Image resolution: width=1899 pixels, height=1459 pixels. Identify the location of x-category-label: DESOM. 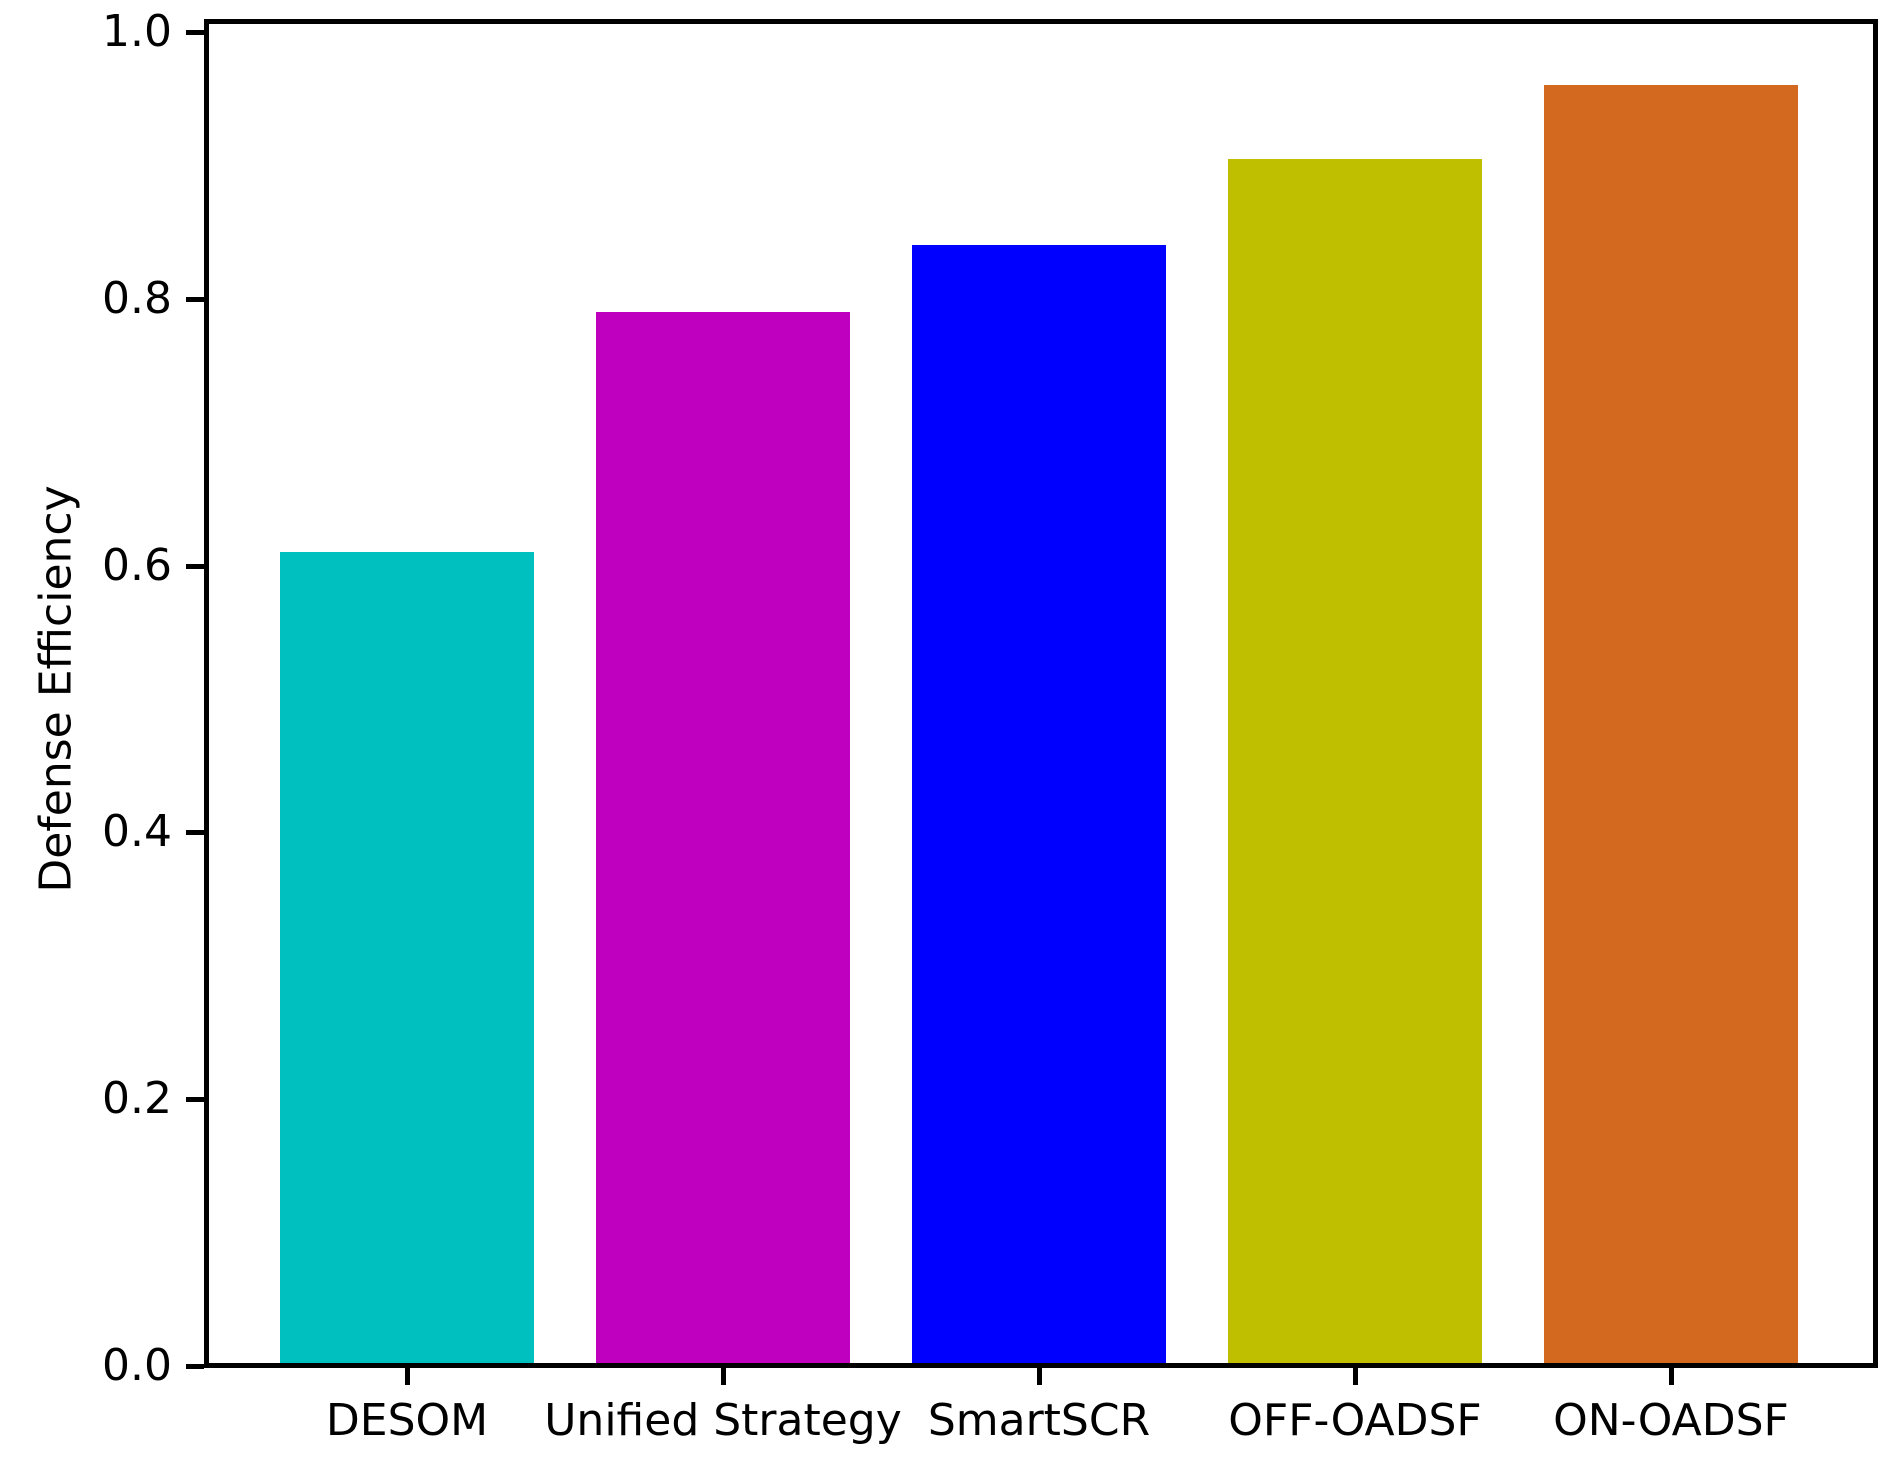
(407, 1420).